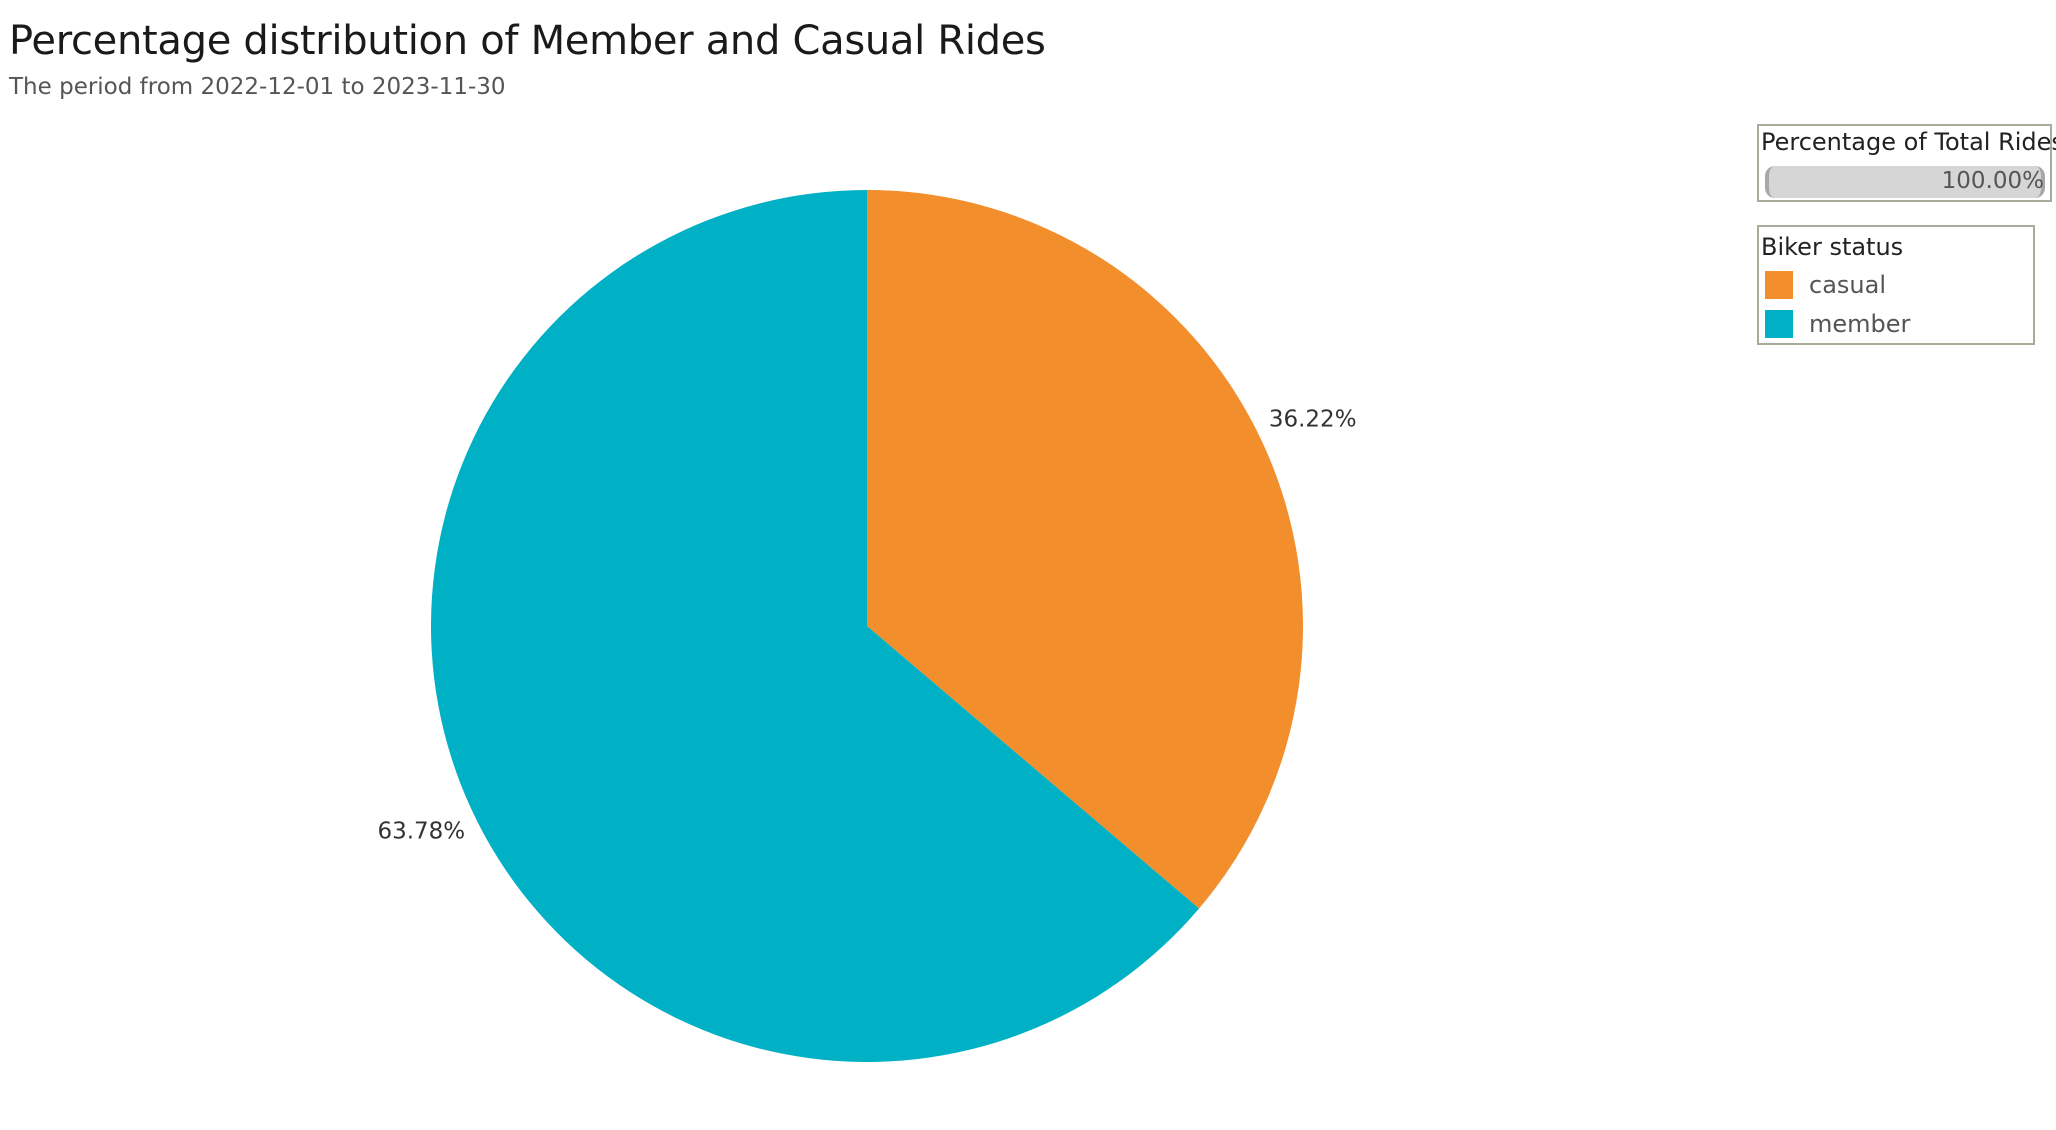 This screenshot has height=1130, width=2056. What do you see at coordinates (1779, 285) in the screenshot?
I see `legend-swatch-casual` at bounding box center [1779, 285].